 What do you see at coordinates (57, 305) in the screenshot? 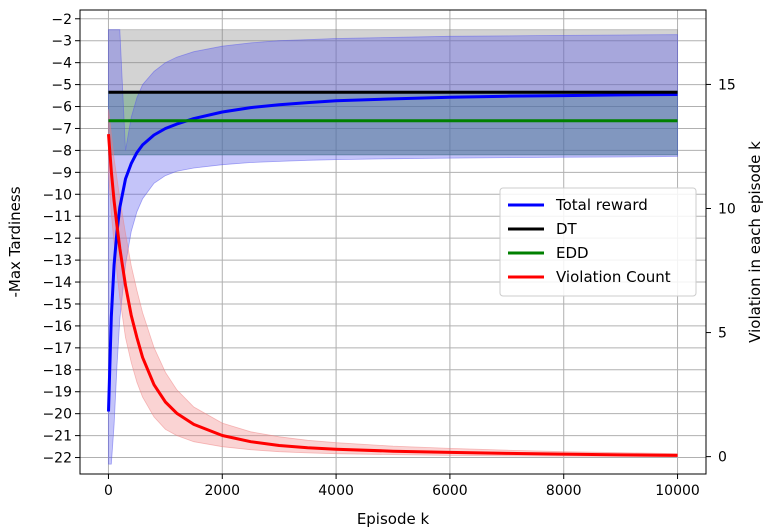
I see `y-tick-label: −15` at bounding box center [57, 305].